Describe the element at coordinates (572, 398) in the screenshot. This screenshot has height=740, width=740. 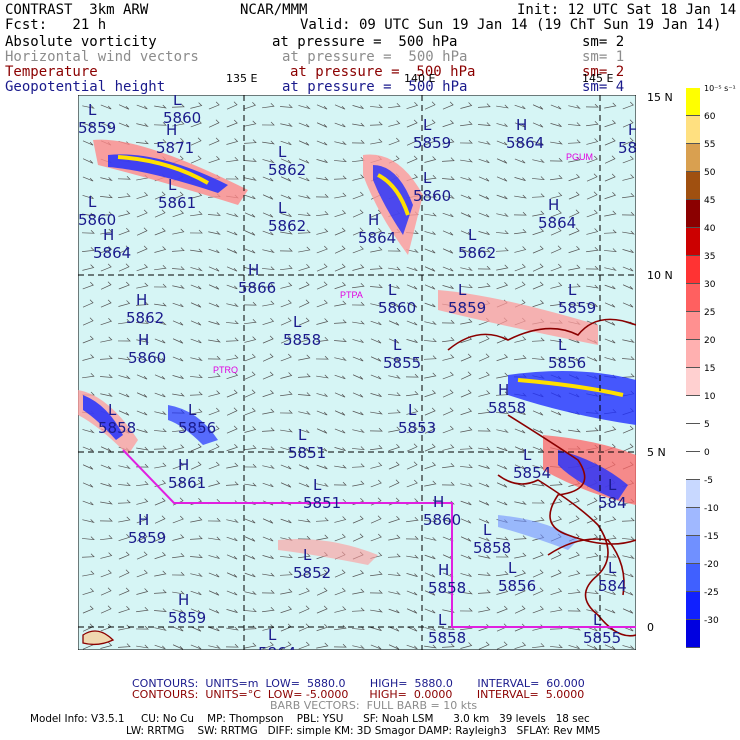
I see `vorticity-blob` at that location.